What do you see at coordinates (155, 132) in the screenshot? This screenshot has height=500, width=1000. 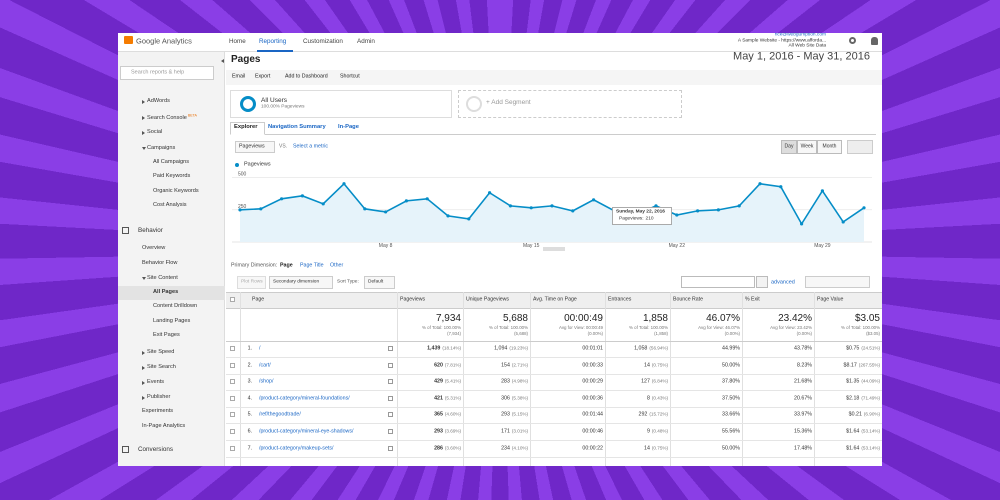 I see `nav-item: Social` at bounding box center [155, 132].